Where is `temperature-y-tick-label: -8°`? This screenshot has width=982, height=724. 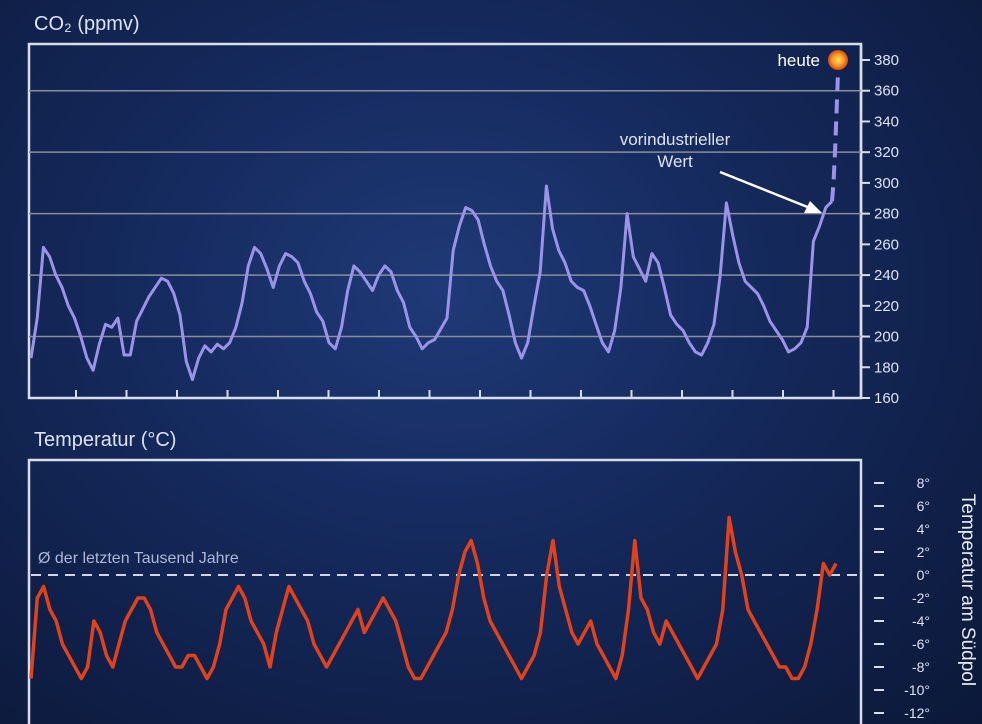
temperature-y-tick-label: -8° is located at coordinates (921, 667).